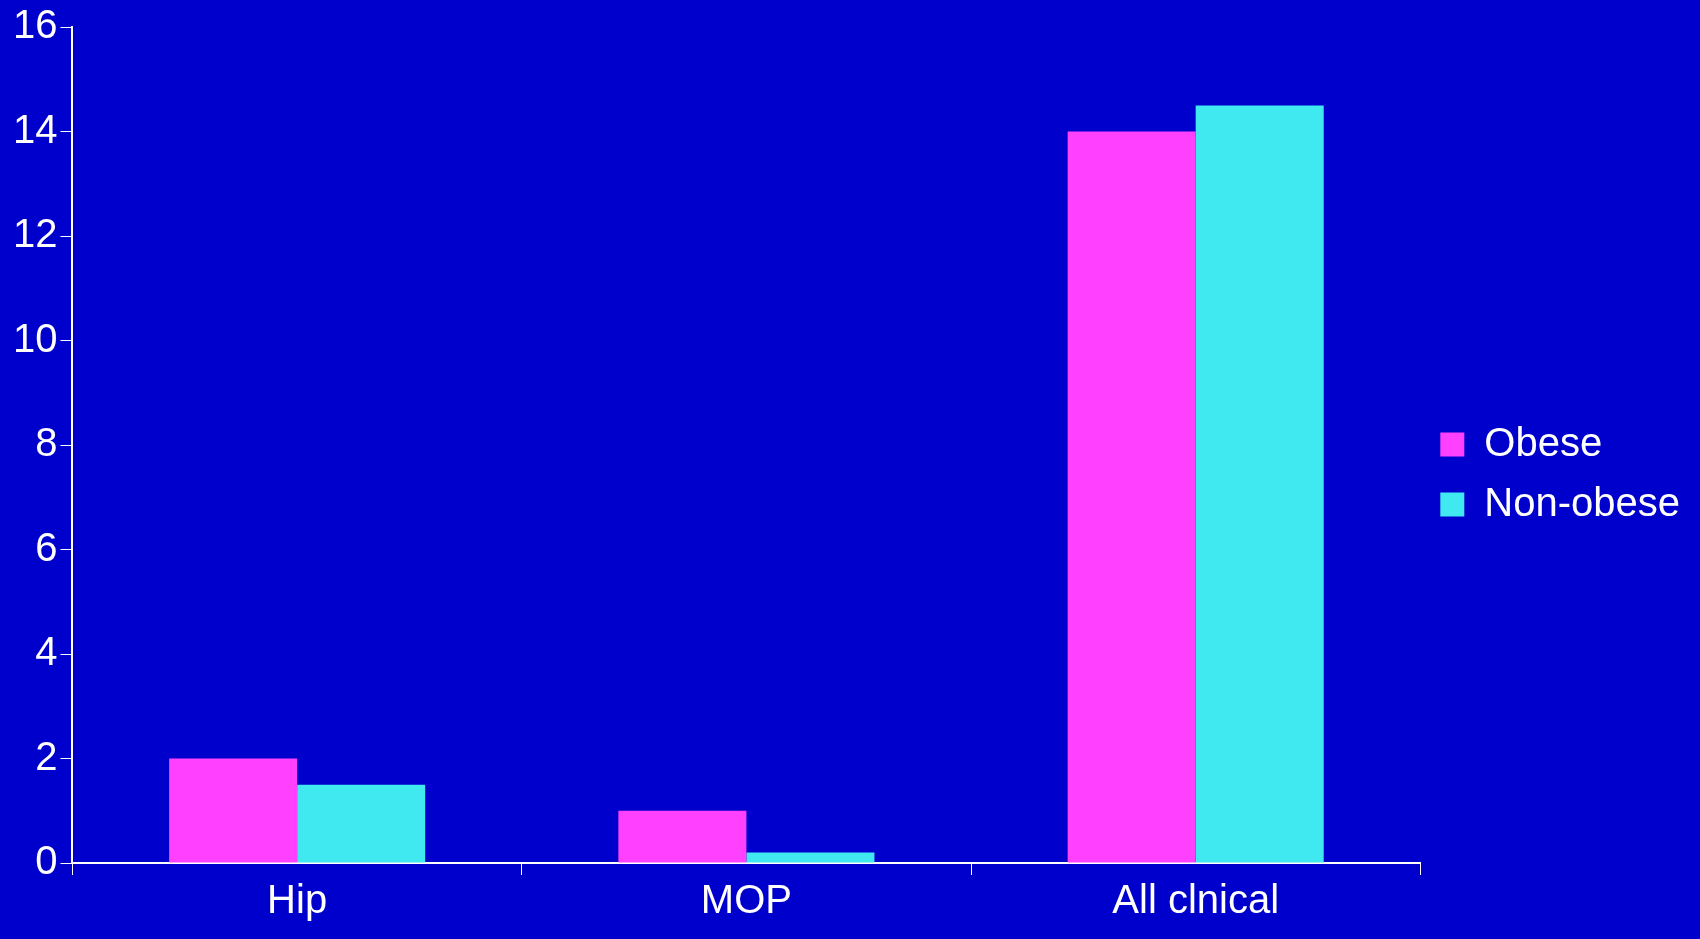 This screenshot has width=1700, height=939. I want to click on x-tick-label: All clnical, so click(1196, 899).